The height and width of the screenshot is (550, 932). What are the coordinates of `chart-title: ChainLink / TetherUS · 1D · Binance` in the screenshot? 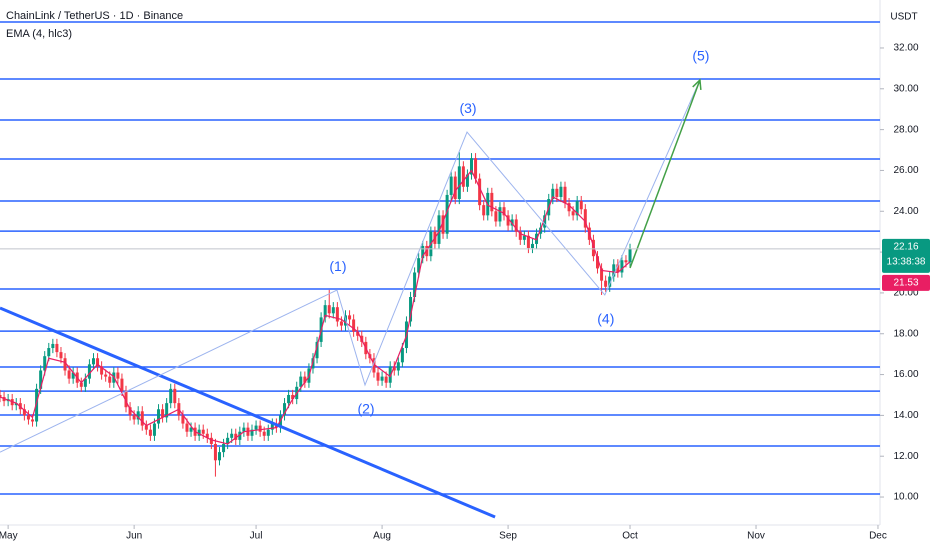 It's located at (94, 16).